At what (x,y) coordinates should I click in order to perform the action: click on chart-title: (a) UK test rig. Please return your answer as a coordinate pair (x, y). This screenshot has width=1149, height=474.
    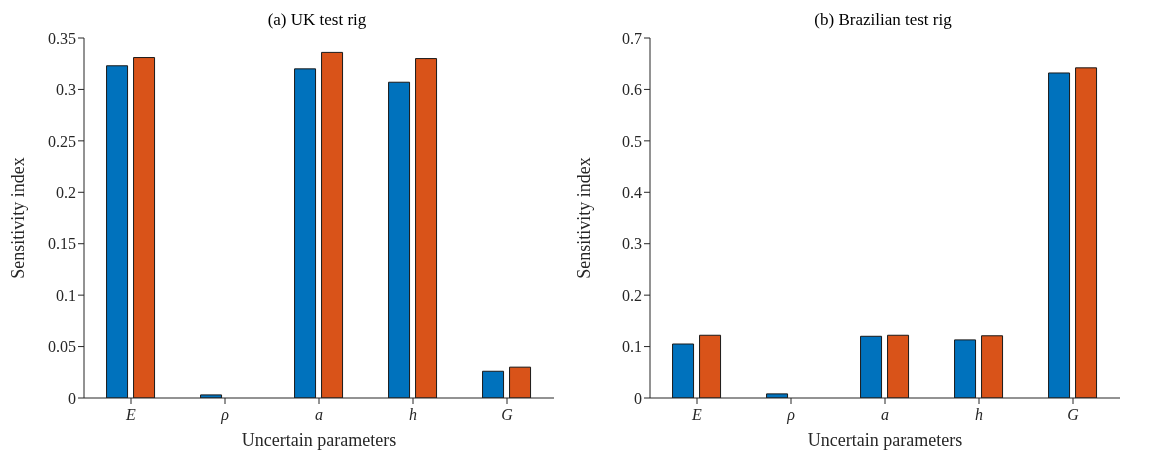
    Looking at the image, I should click on (317, 20).